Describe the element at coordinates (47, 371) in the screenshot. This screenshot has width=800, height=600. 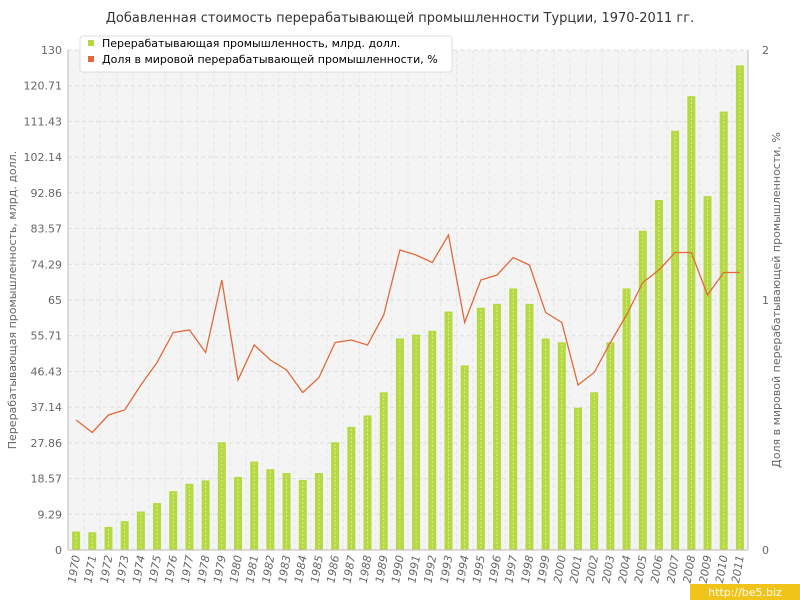
I see `y-left-tick-label: 46.43` at that location.